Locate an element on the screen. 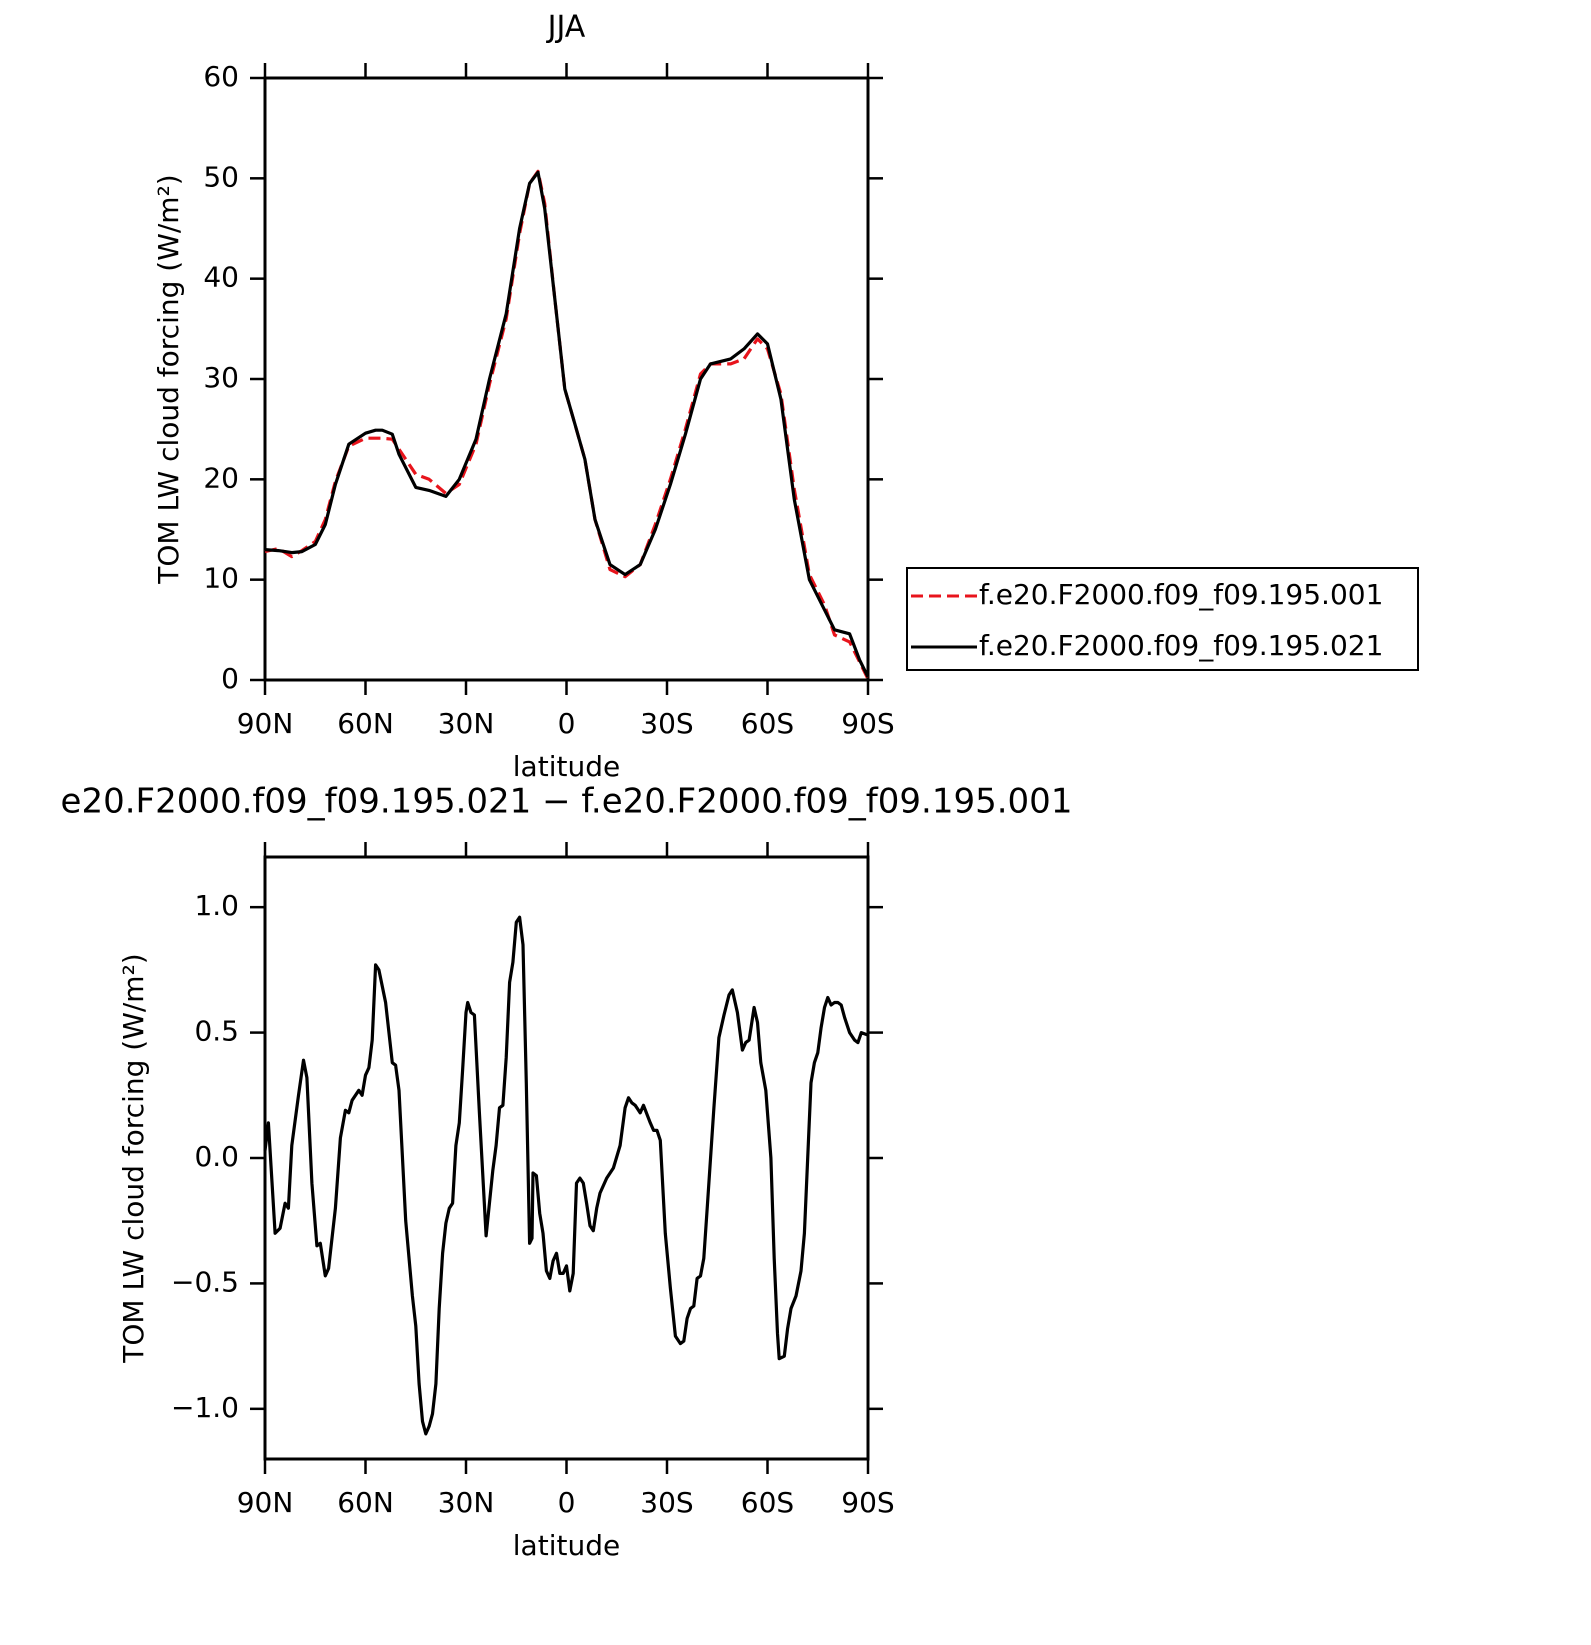  y-tick-label: 0 is located at coordinates (230, 678).